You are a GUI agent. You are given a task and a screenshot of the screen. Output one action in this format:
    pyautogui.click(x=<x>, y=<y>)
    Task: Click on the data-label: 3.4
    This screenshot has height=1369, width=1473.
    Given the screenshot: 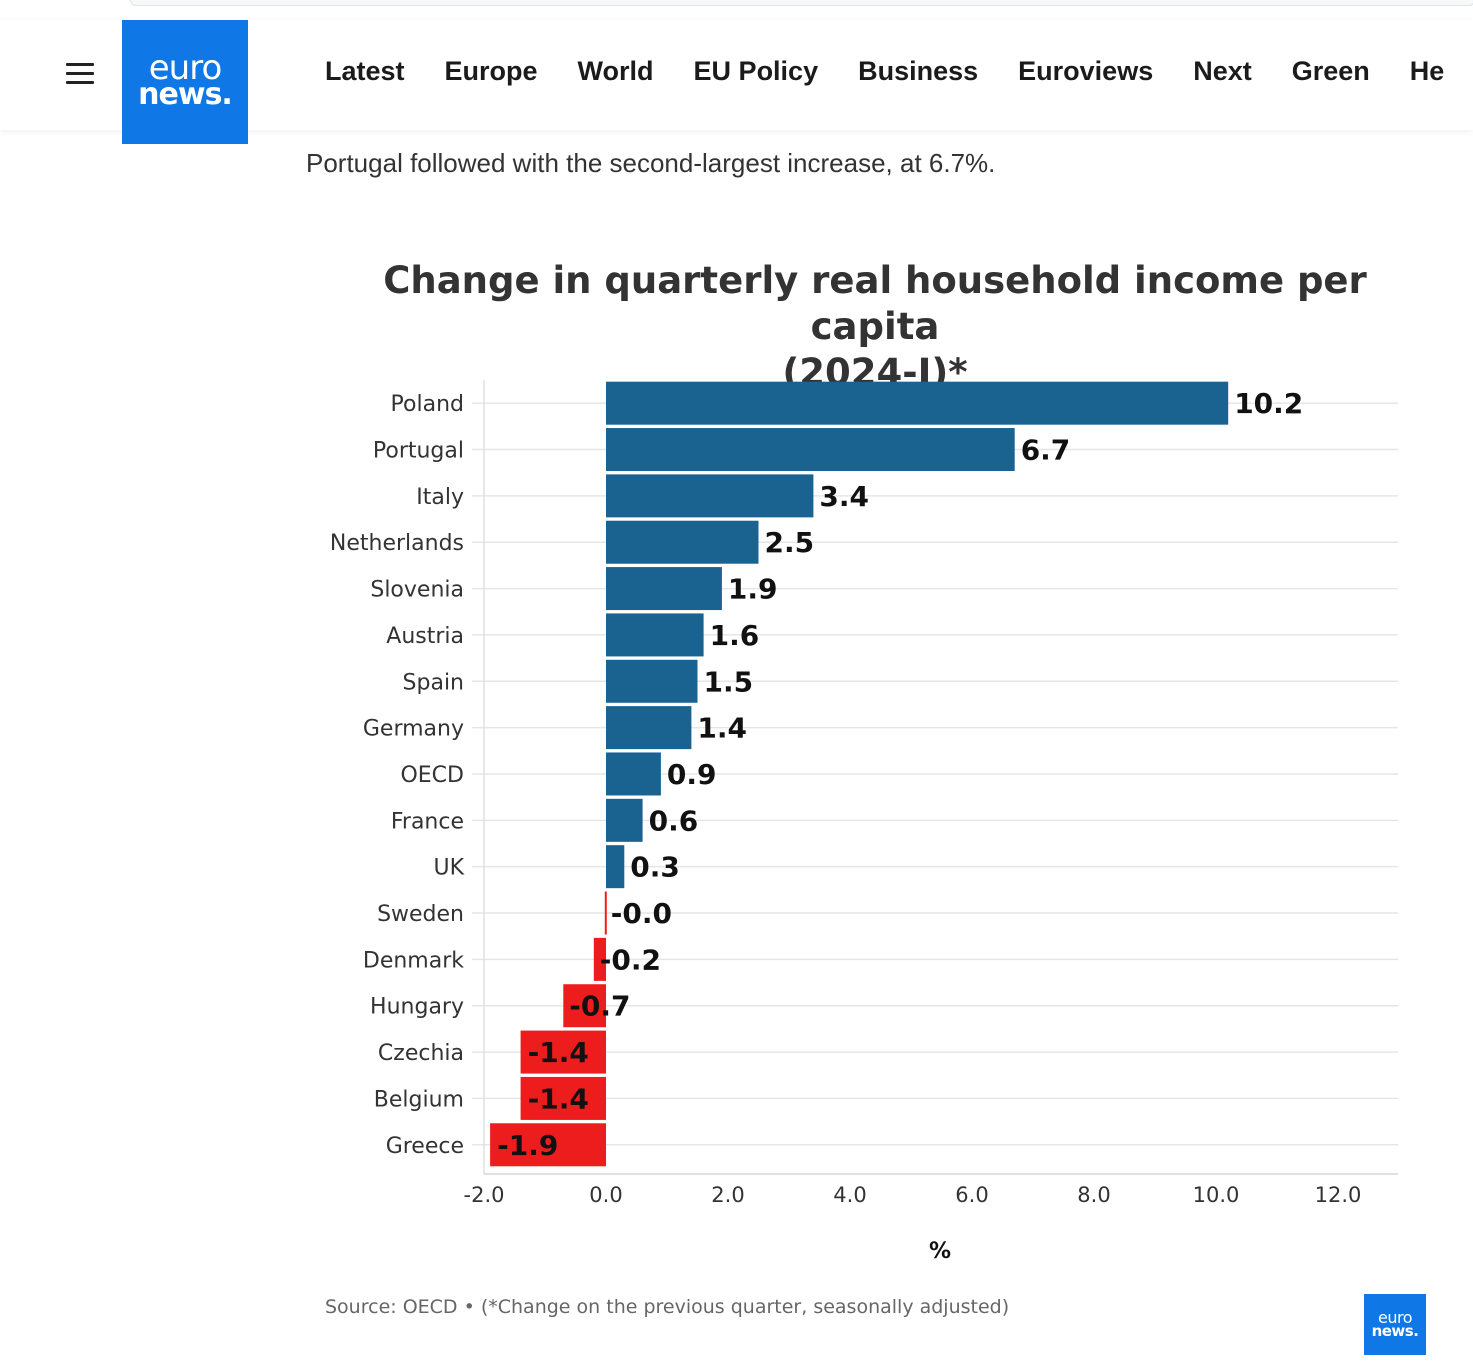 What is the action you would take?
    pyautogui.click(x=844, y=496)
    